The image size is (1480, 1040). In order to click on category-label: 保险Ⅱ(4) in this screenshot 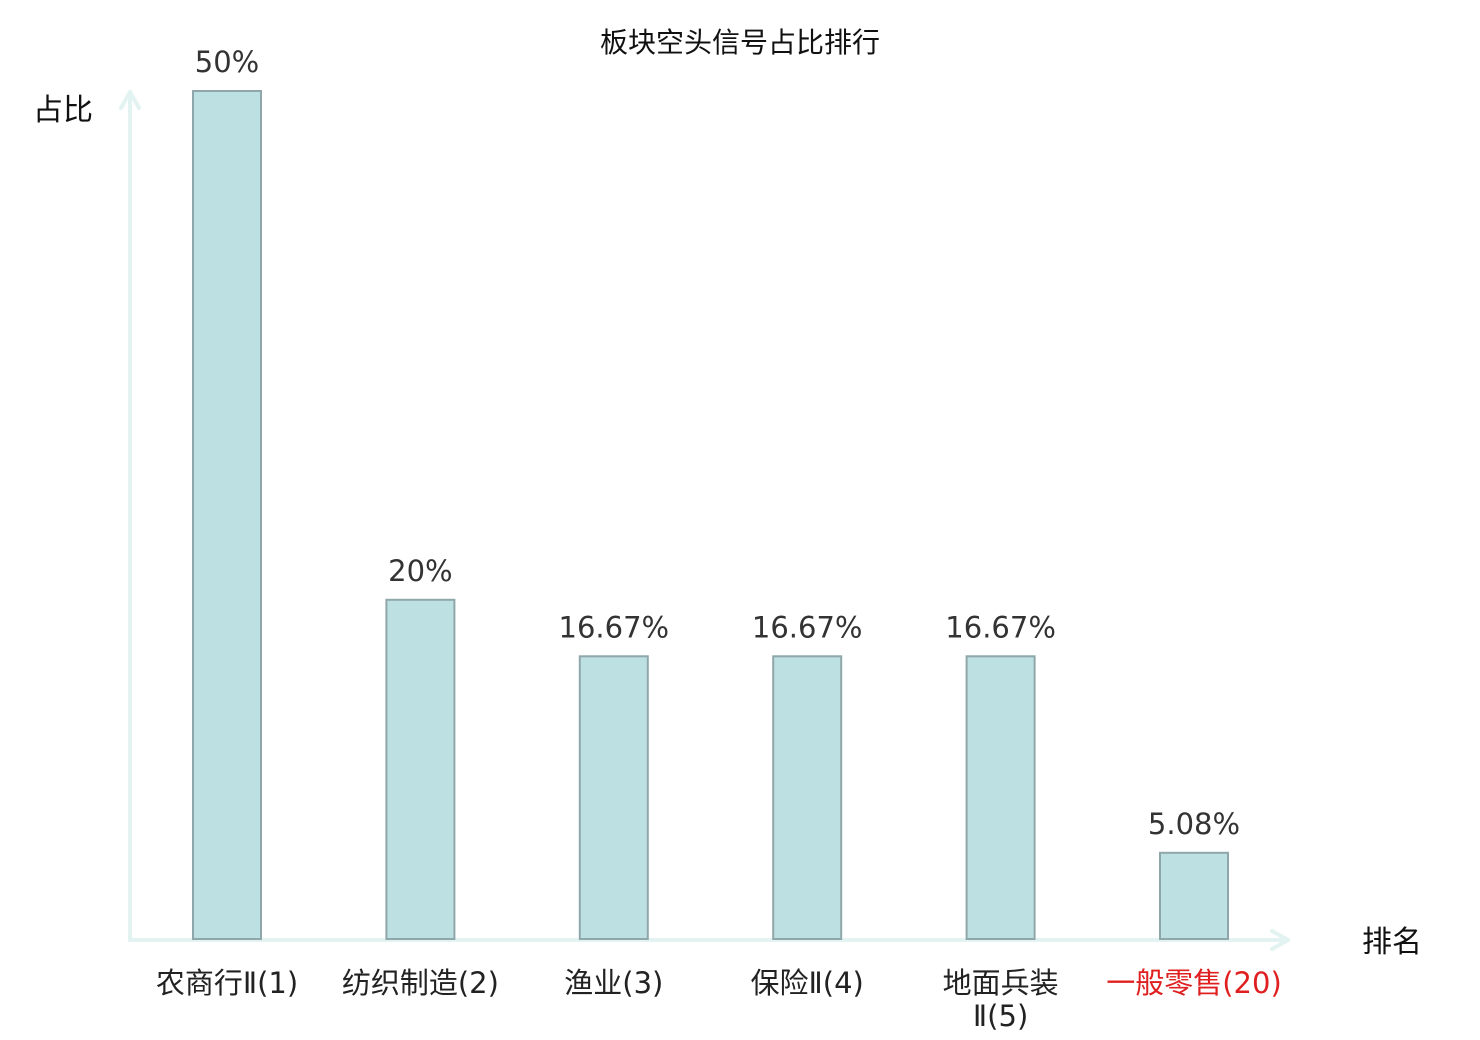, I will do `click(807, 983)`.